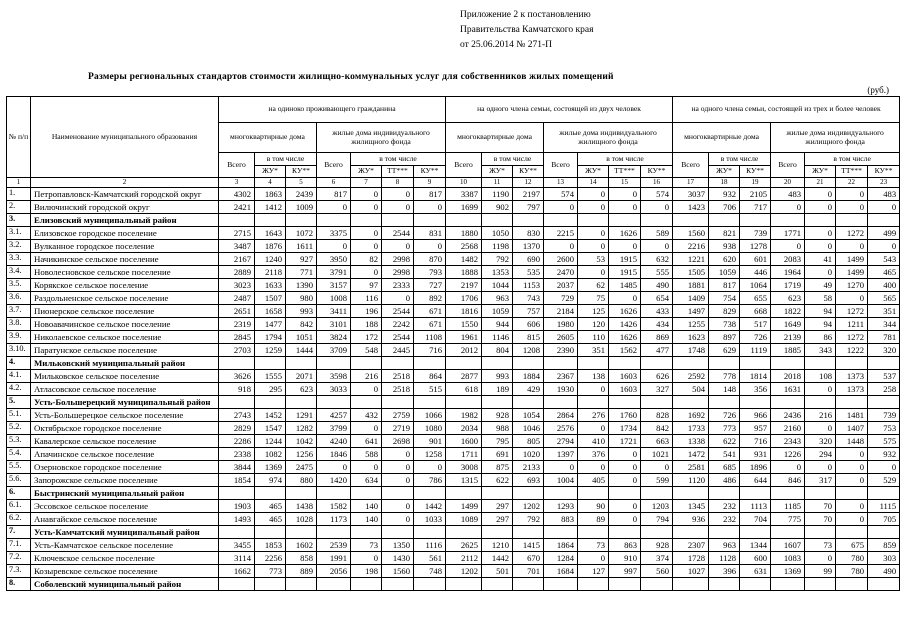 Image resolution: width=905 pixels, height=640 pixels. Describe the element at coordinates (429, 441) in the screenshot. I see `value-cell: 901` at that location.